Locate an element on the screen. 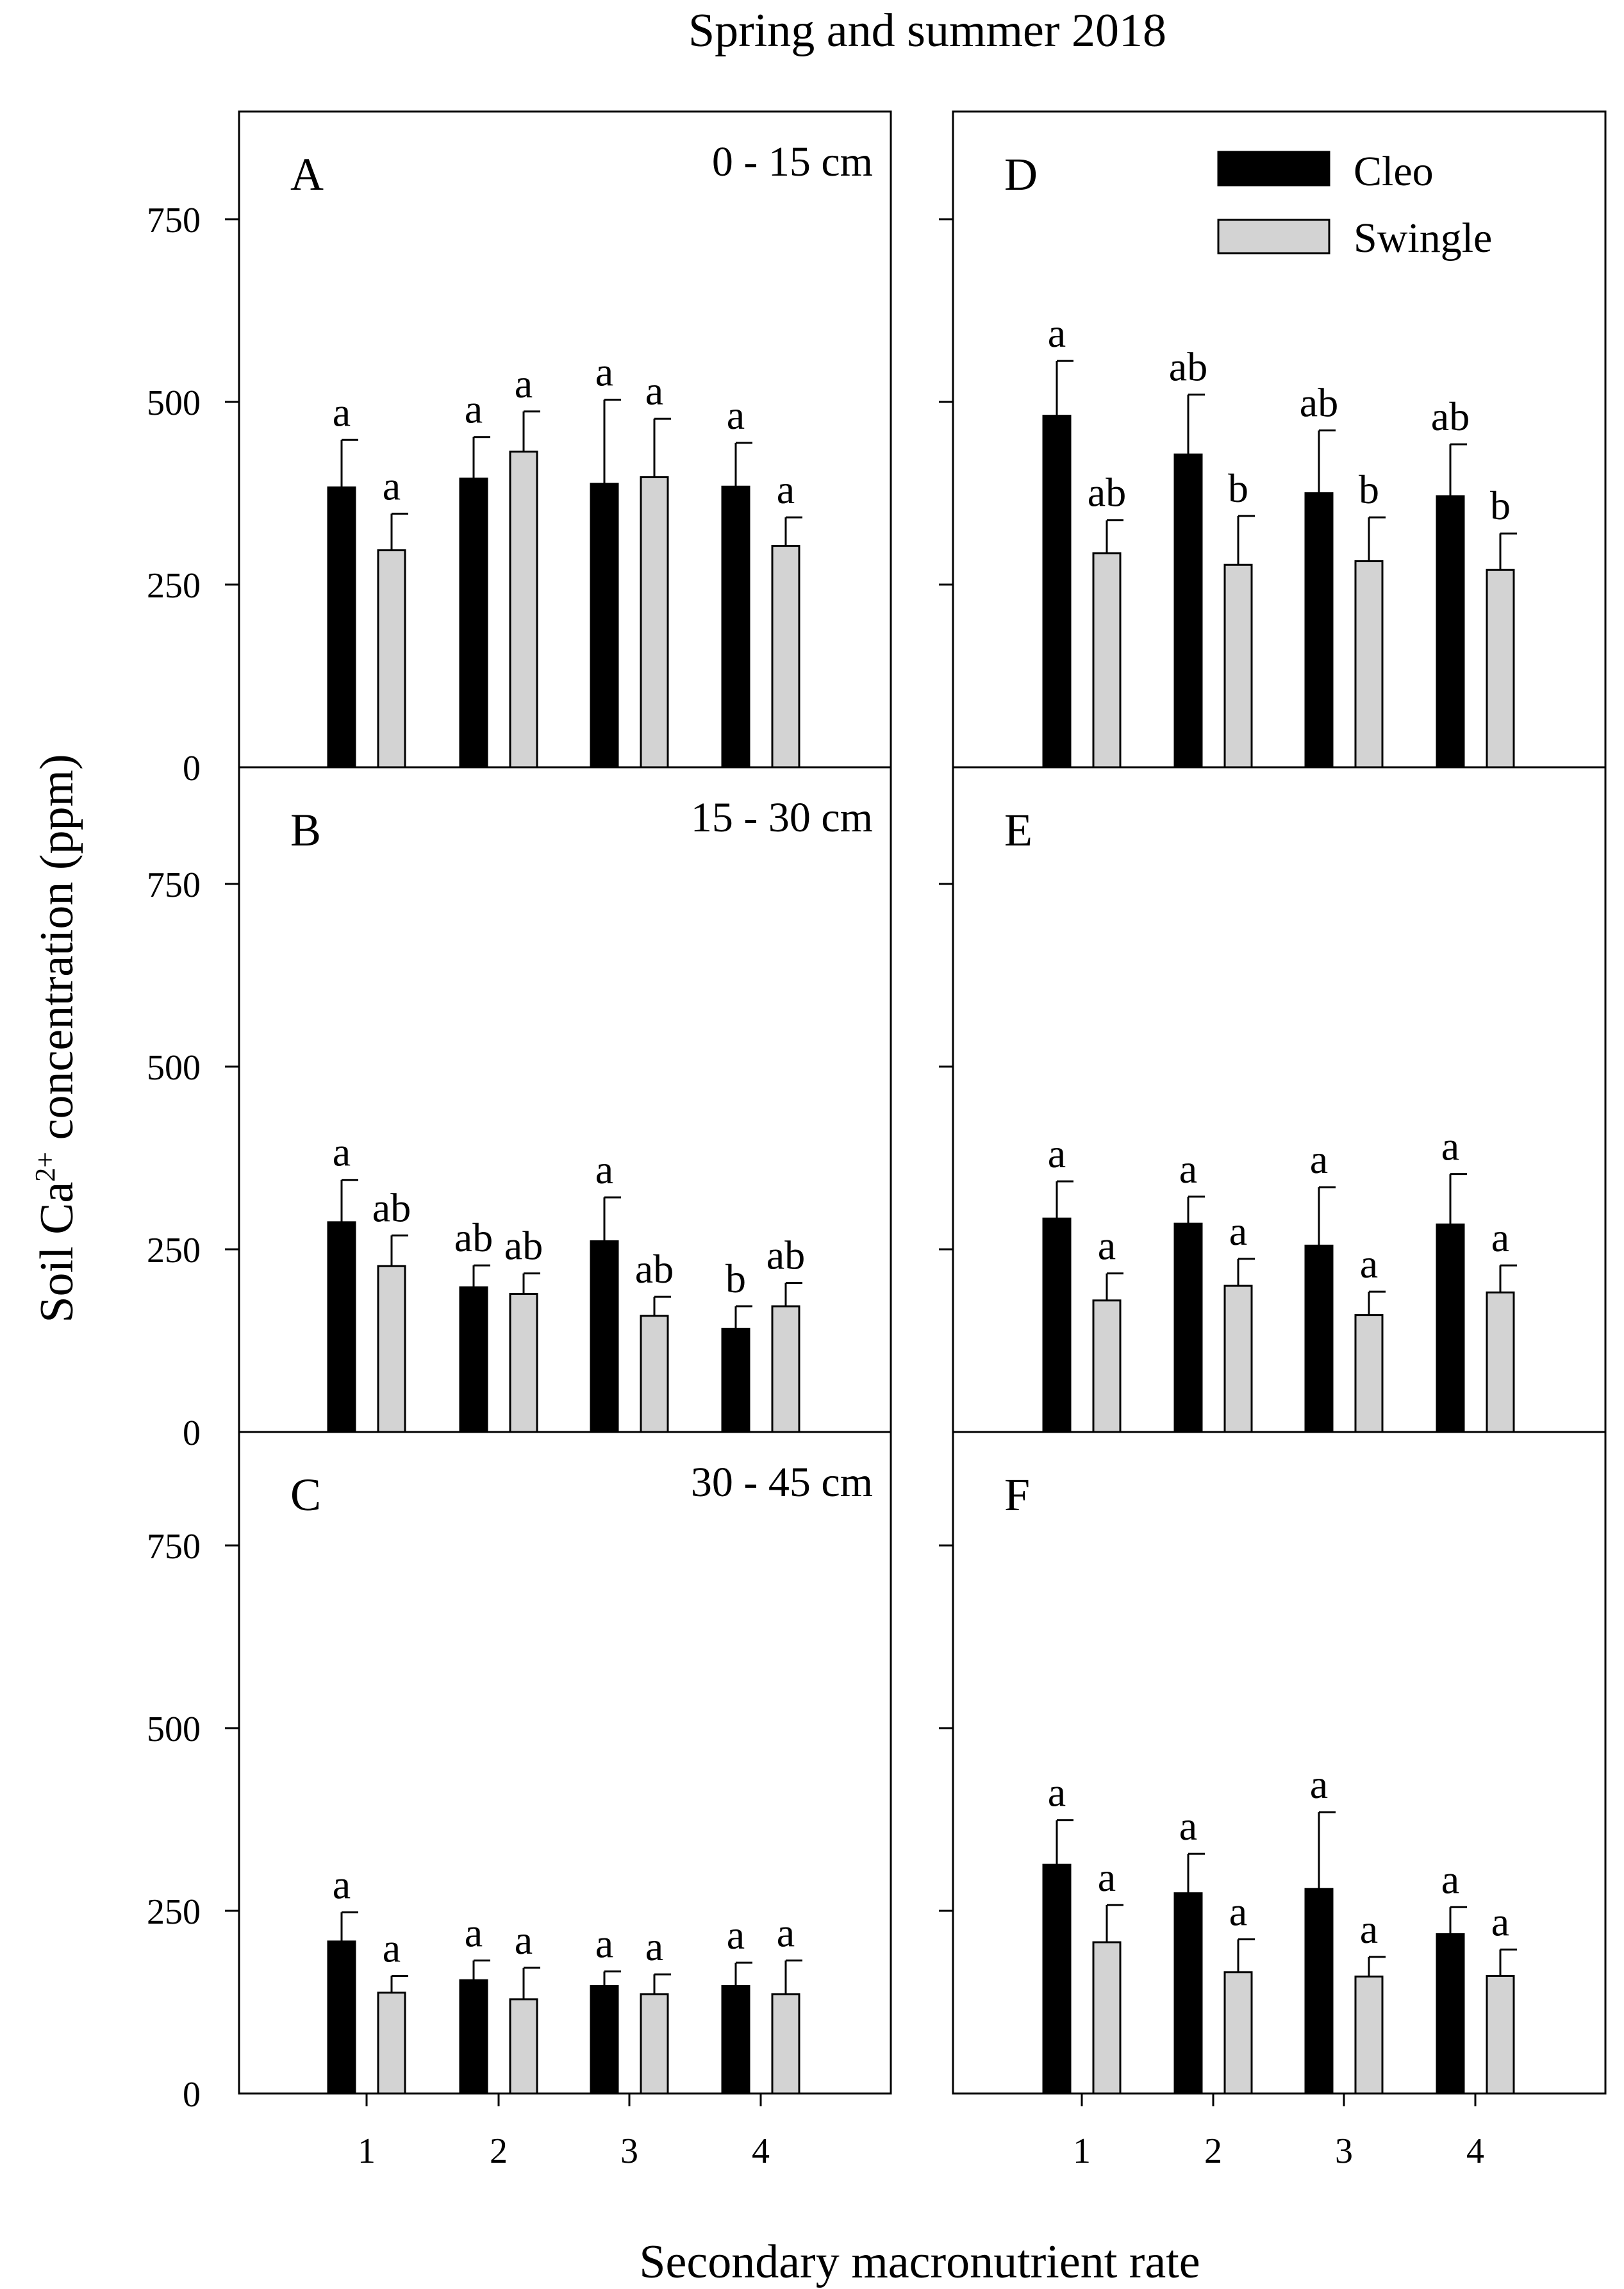 This screenshot has height=2289, width=1624. panel-letter: E is located at coordinates (1018, 830).